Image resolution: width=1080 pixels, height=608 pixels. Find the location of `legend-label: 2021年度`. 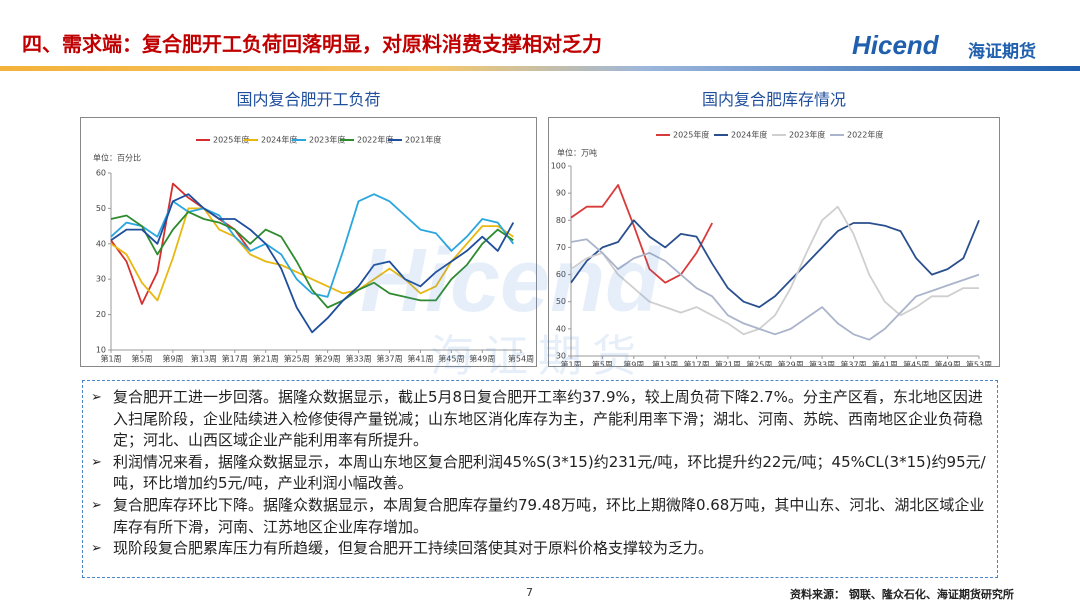

legend-label: 2021年度 is located at coordinates (423, 140).